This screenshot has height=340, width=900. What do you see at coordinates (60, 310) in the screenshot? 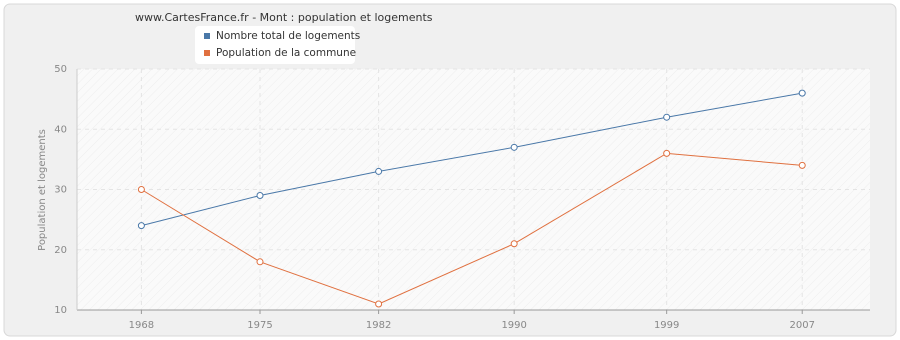
I see `y-tick-label: 10` at bounding box center [60, 310].